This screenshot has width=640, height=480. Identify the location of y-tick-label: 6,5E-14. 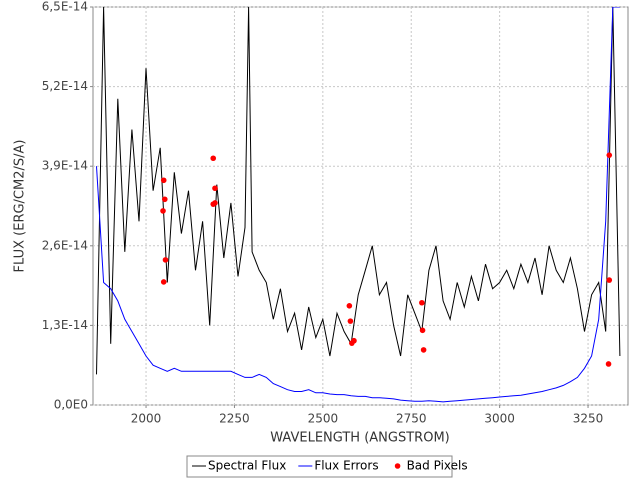
(65, 7).